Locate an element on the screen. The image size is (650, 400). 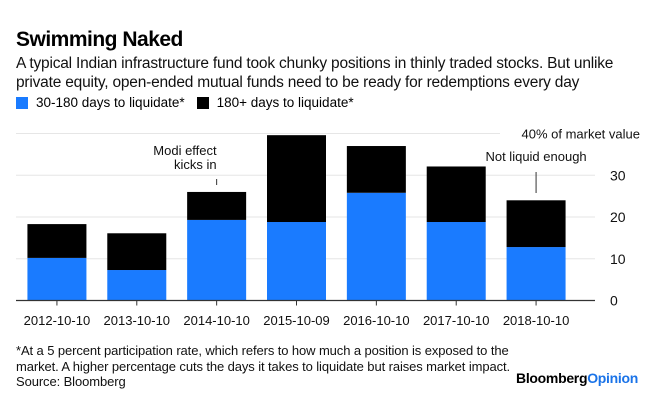
brand-main: Bloomberg is located at coordinates (552, 378).